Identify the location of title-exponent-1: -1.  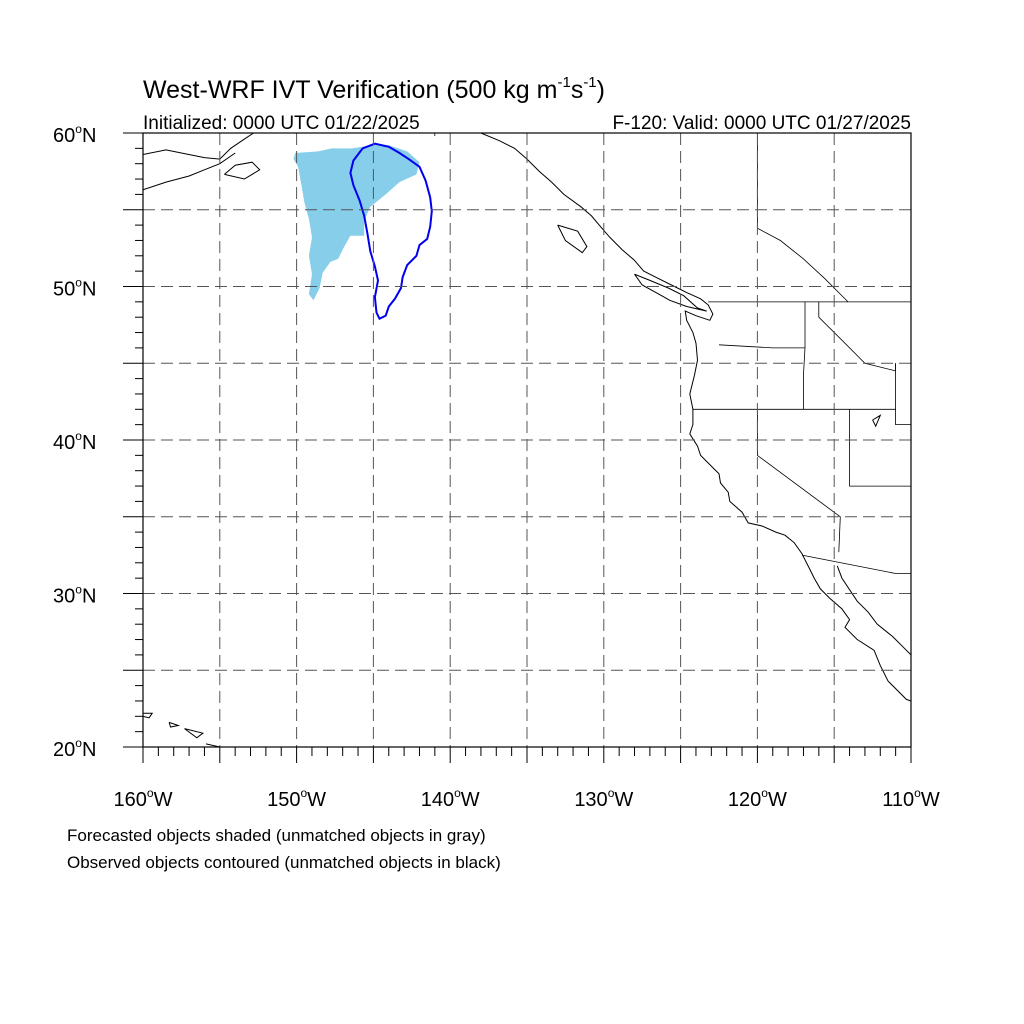
(563, 82).